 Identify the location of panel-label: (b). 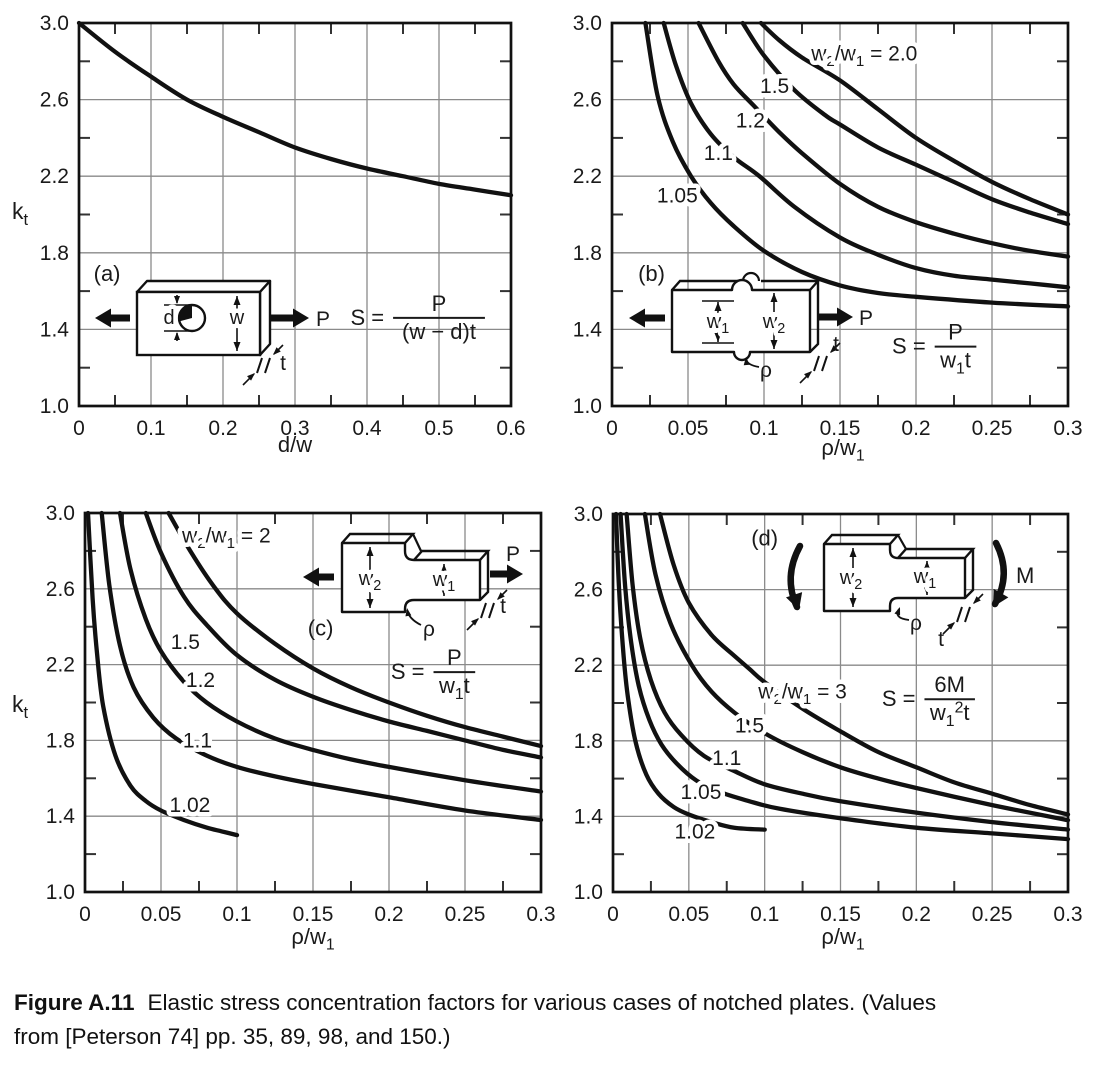
(651, 273).